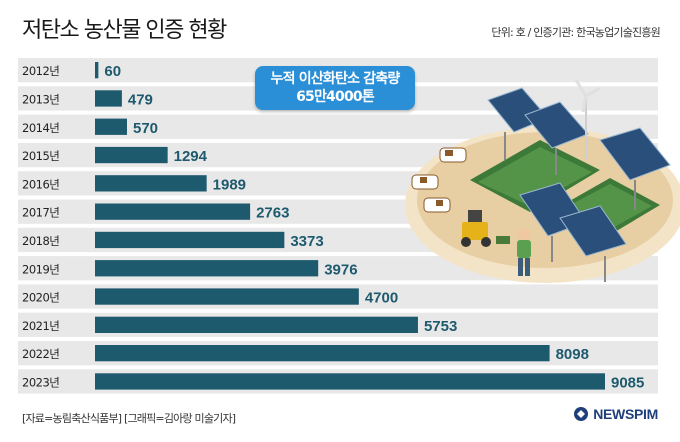 The image size is (680, 442). What do you see at coordinates (335, 88) in the screenshot?
I see `callout-box: 누적 이산화탄소 감축량 65만4000톤` at bounding box center [335, 88].